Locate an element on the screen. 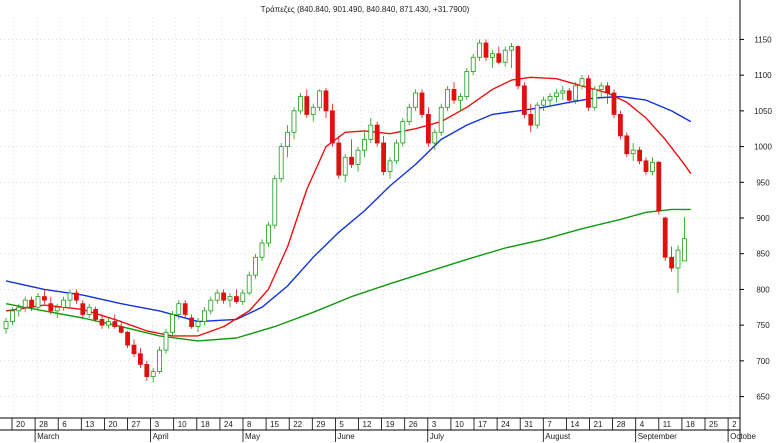 Image resolution: width=781 pixels, height=443 pixels. y-tick-label: 700 is located at coordinates (763, 361).